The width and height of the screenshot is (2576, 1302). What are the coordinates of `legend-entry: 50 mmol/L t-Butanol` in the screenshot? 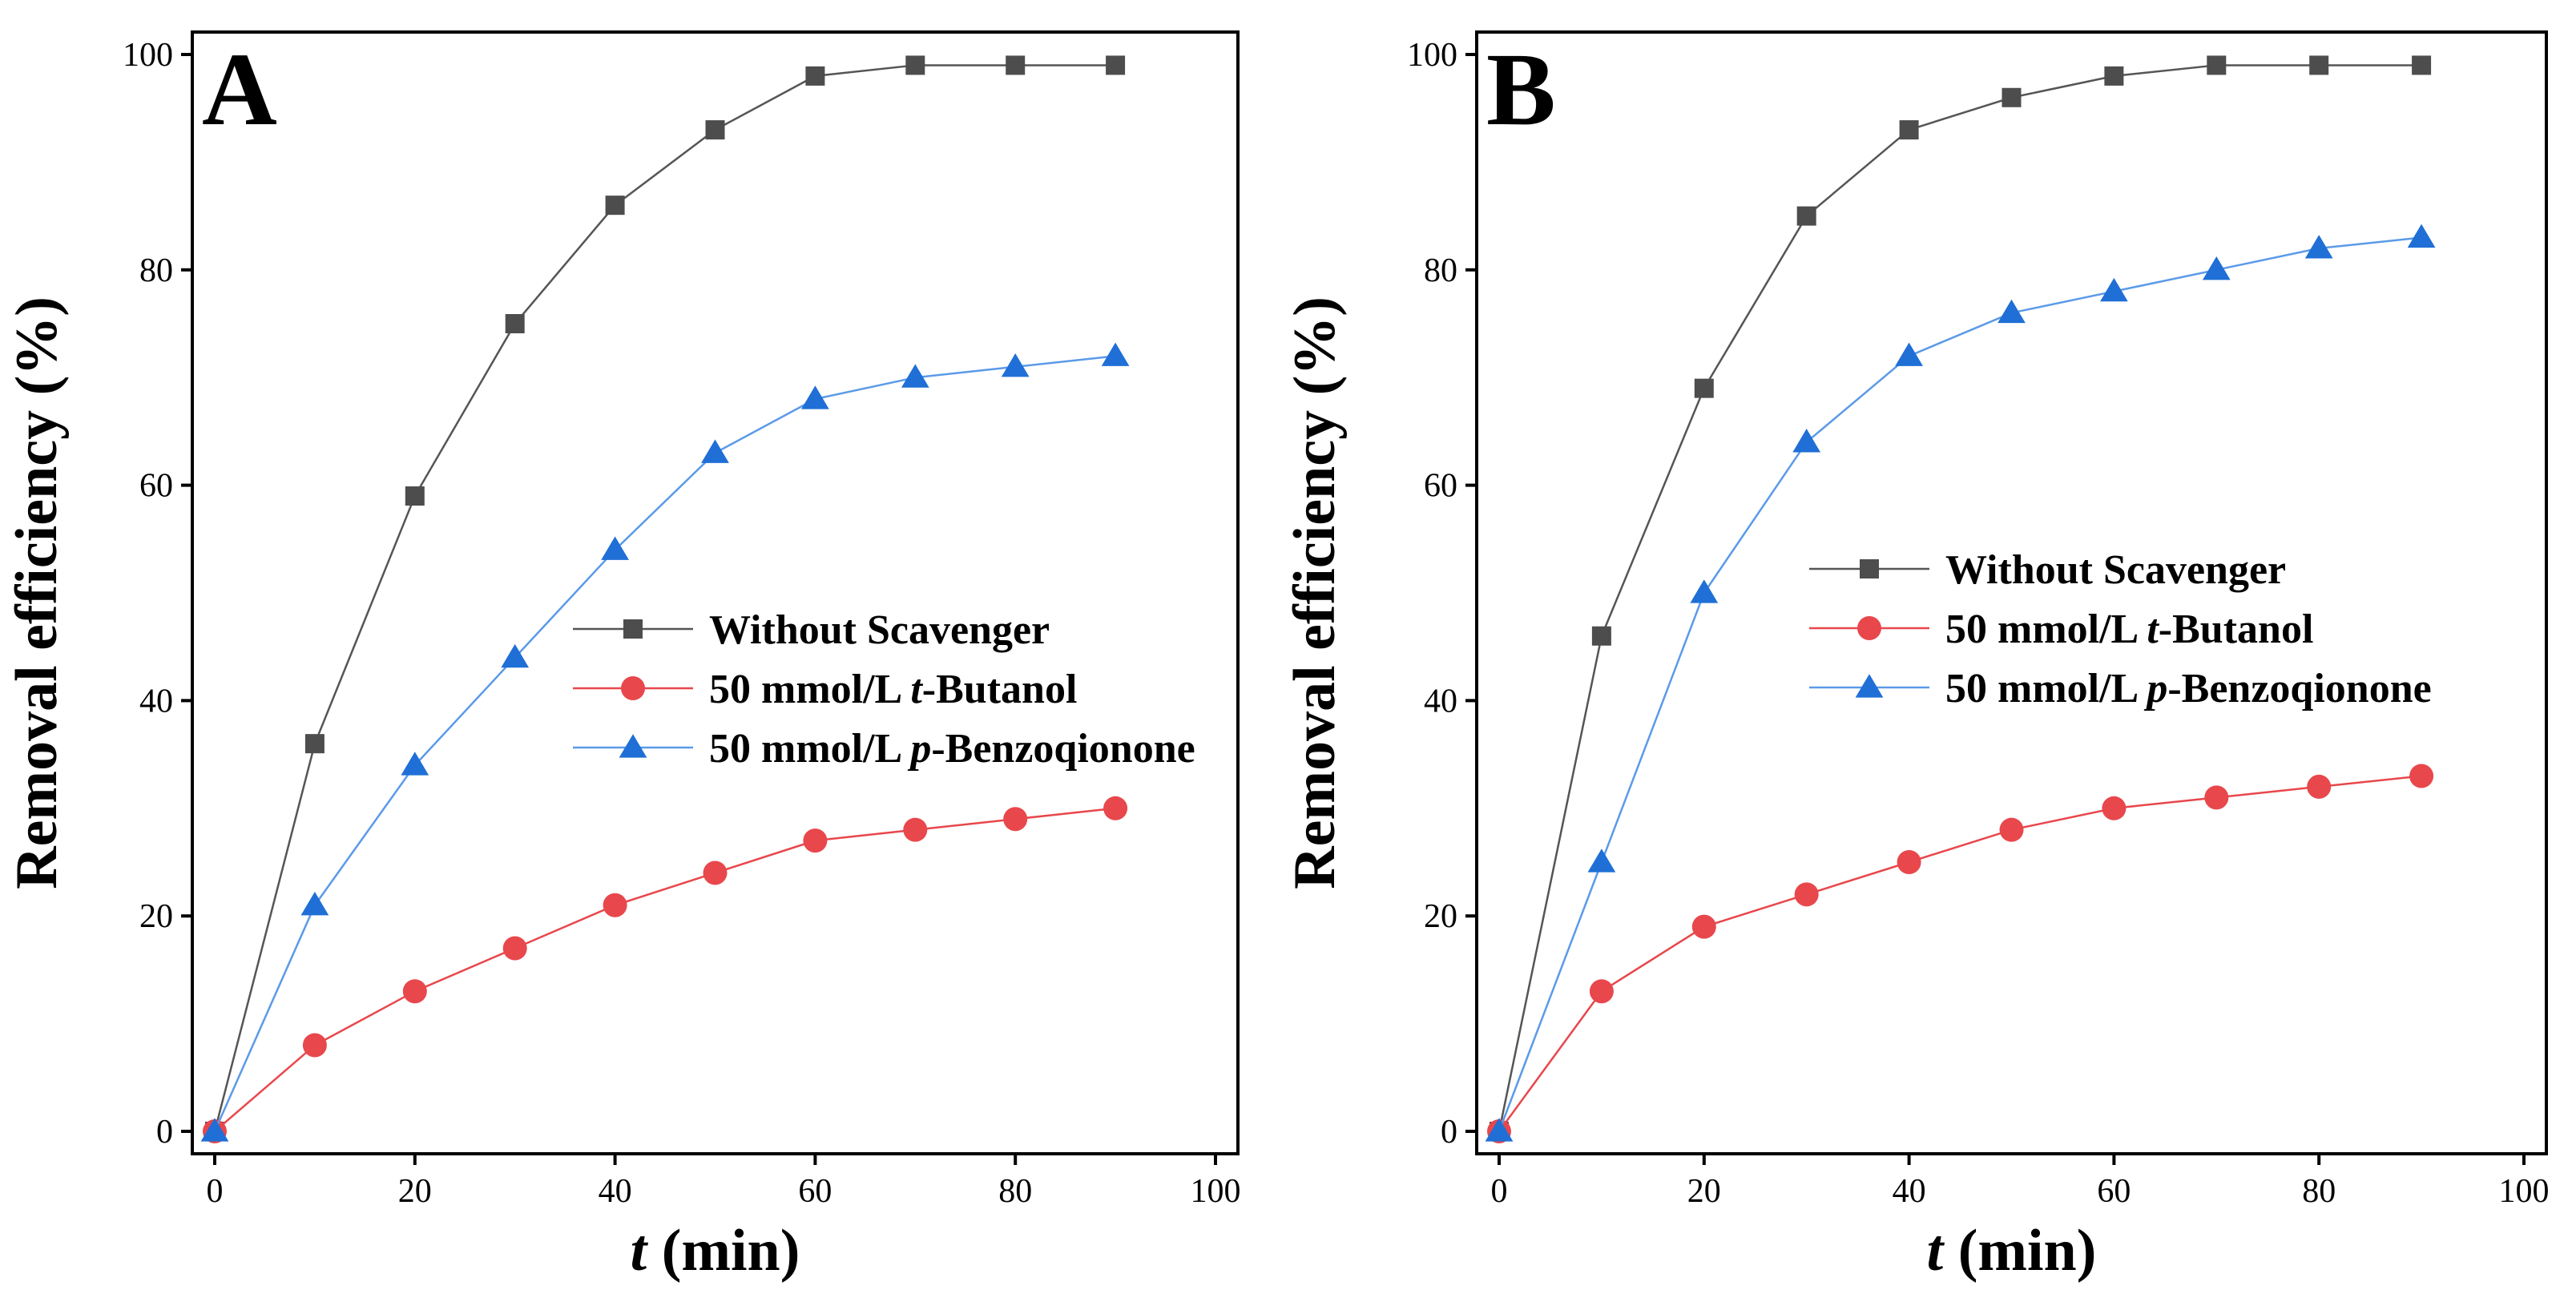 It's located at (825, 689).